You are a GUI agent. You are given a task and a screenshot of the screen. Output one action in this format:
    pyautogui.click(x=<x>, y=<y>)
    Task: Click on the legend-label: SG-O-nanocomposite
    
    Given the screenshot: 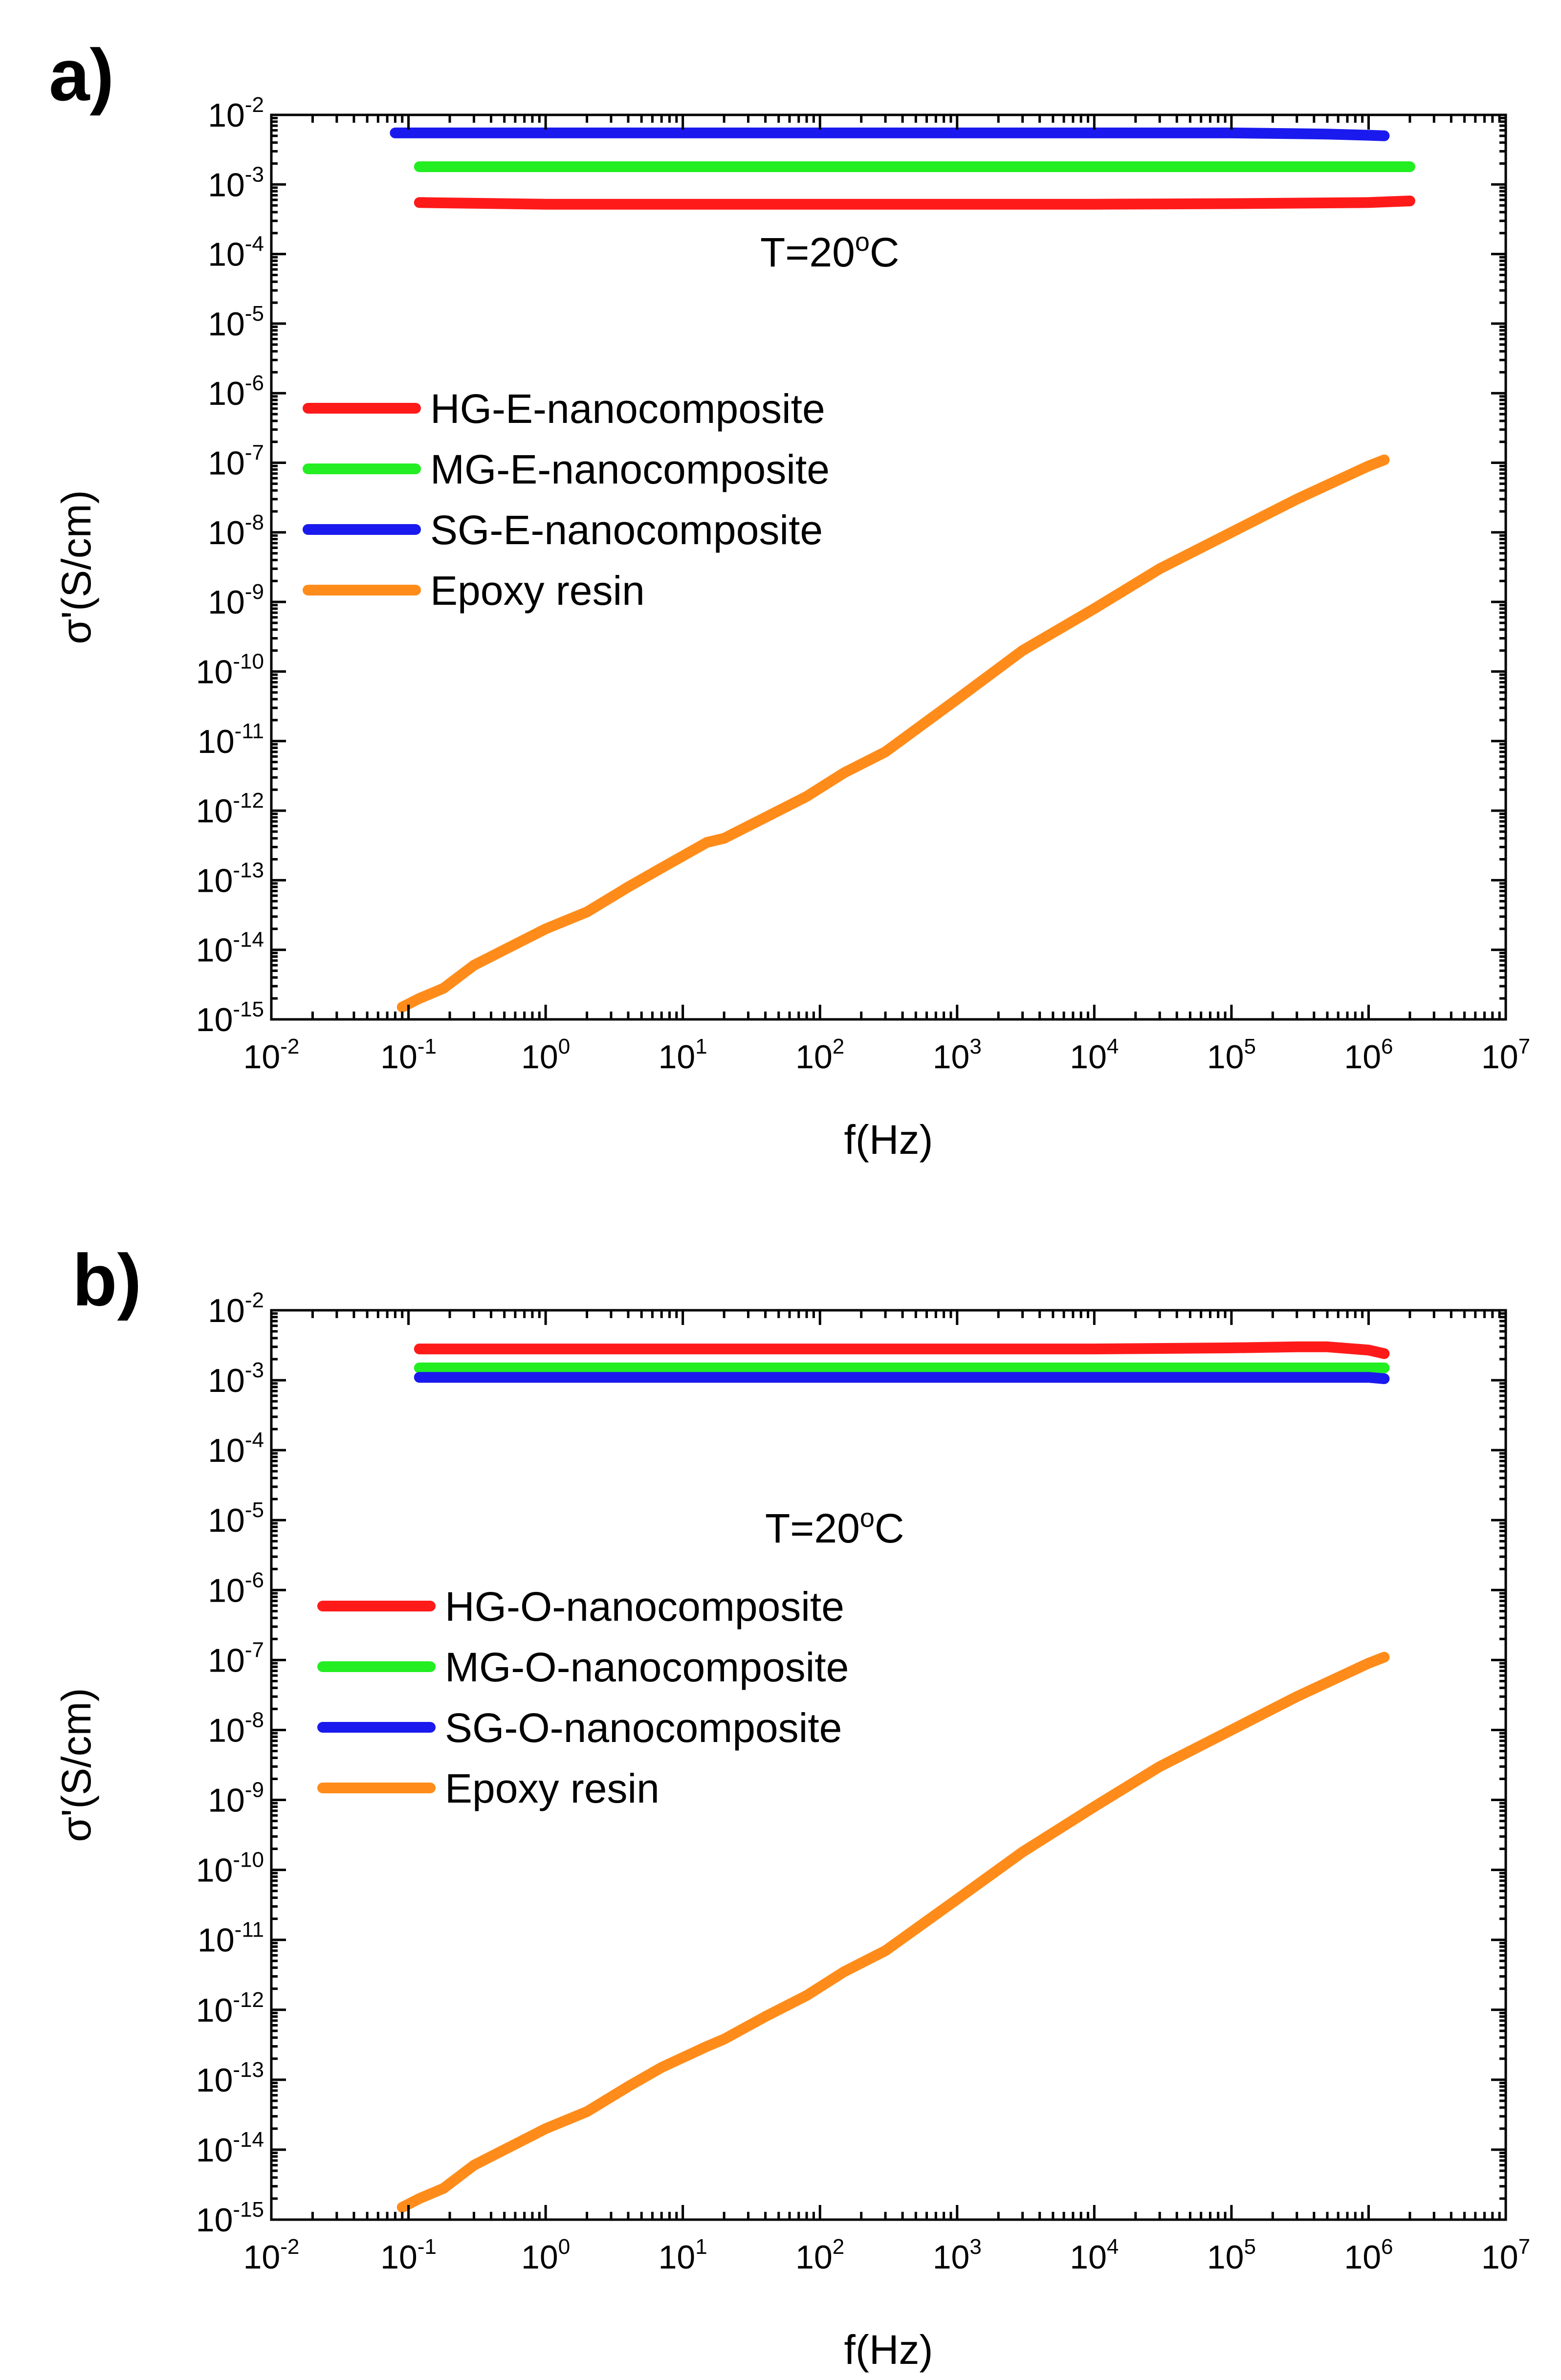 What is the action you would take?
    pyautogui.click(x=643, y=1728)
    